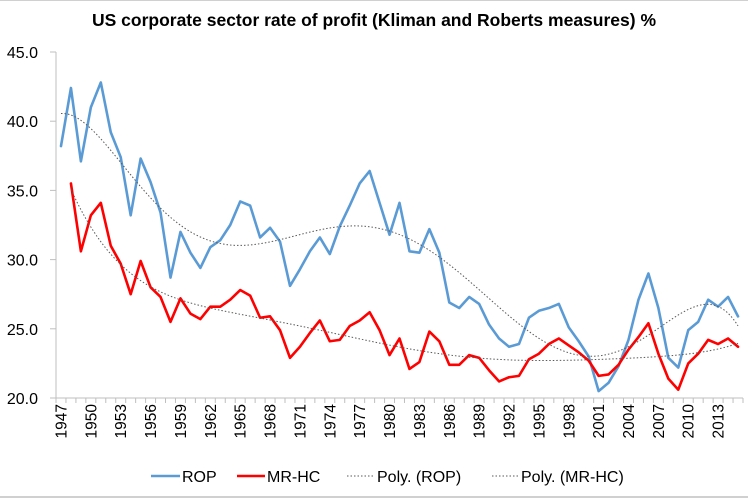 Image resolution: width=748 pixels, height=498 pixels. What do you see at coordinates (374, 497) in the screenshot?
I see `frame-bottom-border` at bounding box center [374, 497].